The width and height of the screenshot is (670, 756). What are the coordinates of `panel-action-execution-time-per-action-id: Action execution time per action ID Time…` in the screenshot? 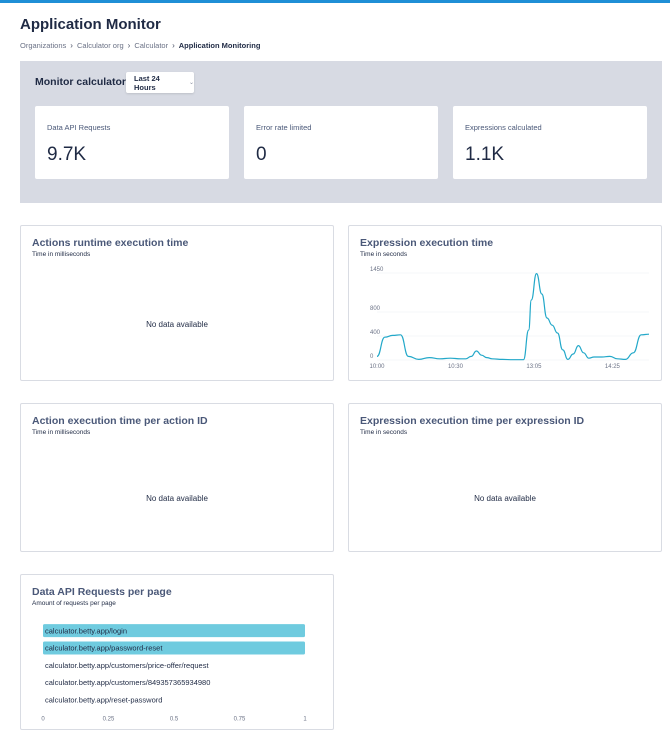 It's located at (177, 477).